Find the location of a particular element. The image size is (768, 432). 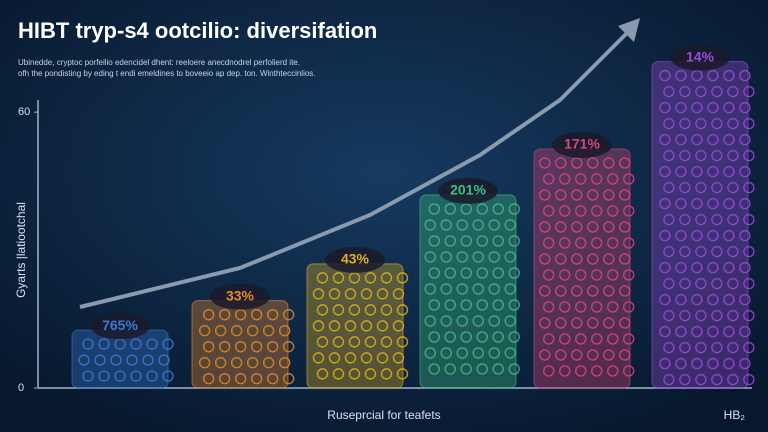

y-axis-label: Gyarts |latiootchal is located at coordinates (21, 250).